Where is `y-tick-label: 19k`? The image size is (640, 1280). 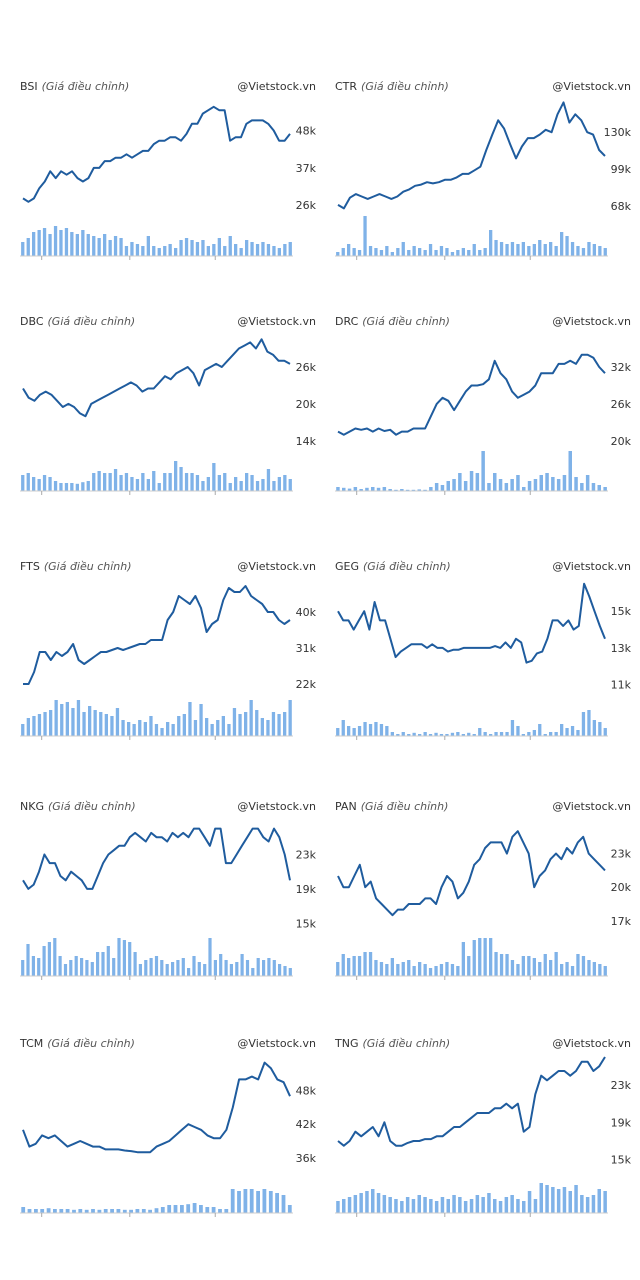
y-tick-label: 19k is located at coordinates (621, 1122).